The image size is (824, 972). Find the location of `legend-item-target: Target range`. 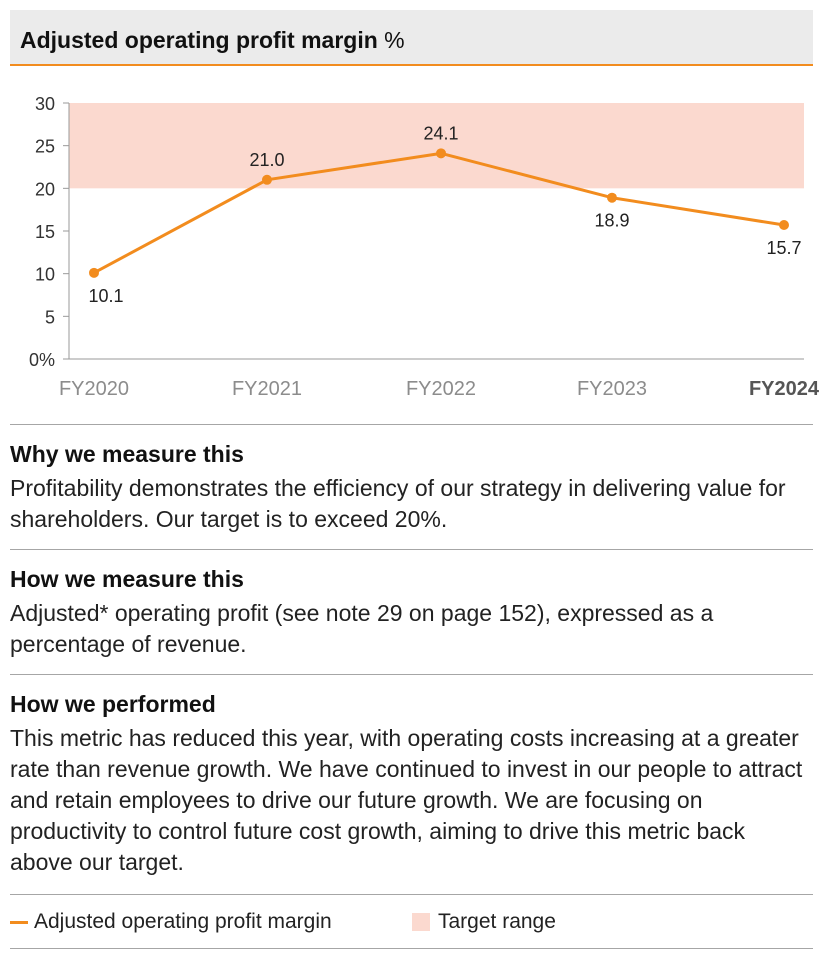

legend-item-target: Target range is located at coordinates (484, 922).